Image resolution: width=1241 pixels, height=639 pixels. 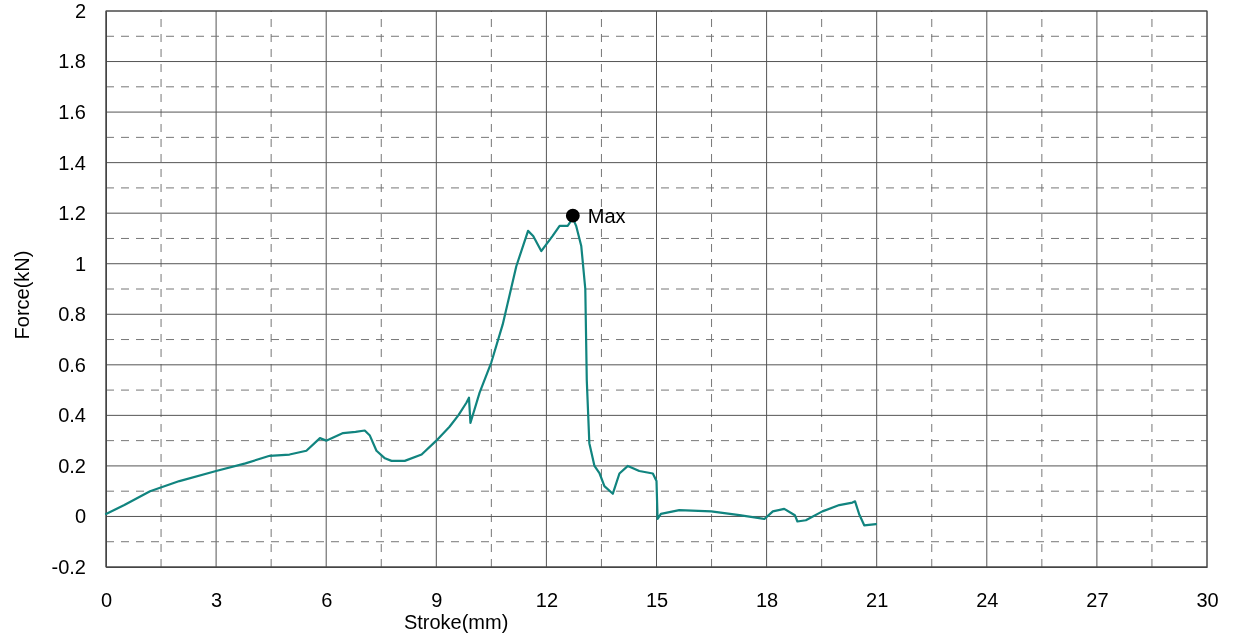 I want to click on x-tick-label: 3, so click(x=217, y=600).